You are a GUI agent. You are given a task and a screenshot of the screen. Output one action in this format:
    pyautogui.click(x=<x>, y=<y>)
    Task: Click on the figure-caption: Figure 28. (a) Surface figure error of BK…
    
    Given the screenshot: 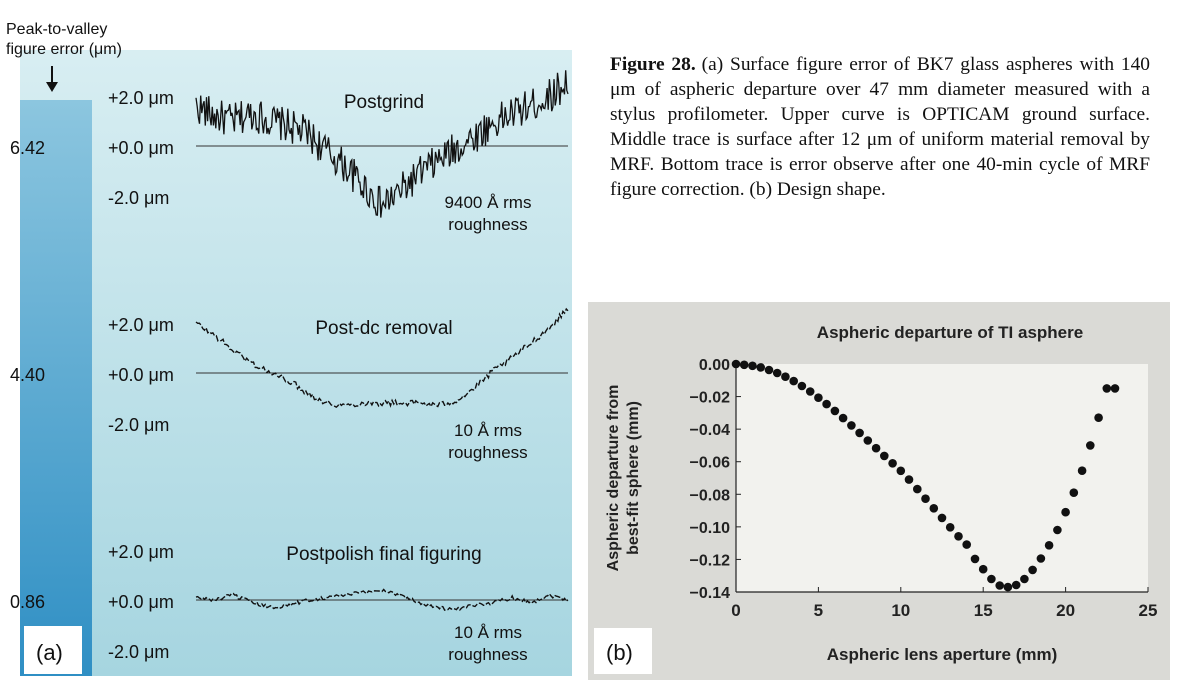 What is the action you would take?
    pyautogui.click(x=880, y=127)
    